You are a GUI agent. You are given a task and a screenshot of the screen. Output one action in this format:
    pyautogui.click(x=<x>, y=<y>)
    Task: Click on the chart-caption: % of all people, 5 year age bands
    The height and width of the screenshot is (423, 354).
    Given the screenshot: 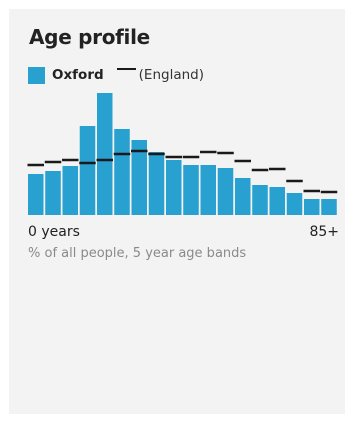 What is the action you would take?
    pyautogui.click(x=137, y=253)
    